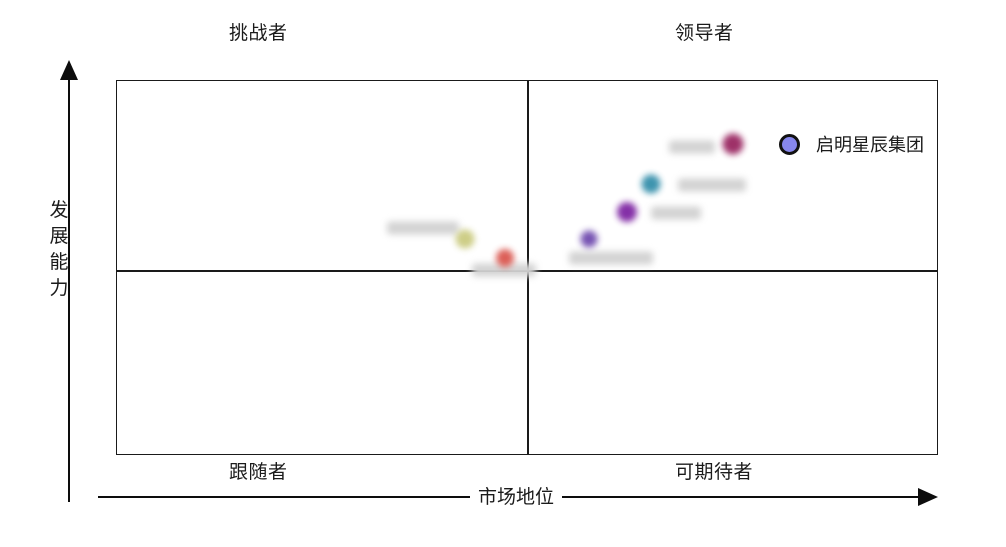 The image size is (1006, 547). I want to click on y-axis-title: 发展能力, so click(59, 249).